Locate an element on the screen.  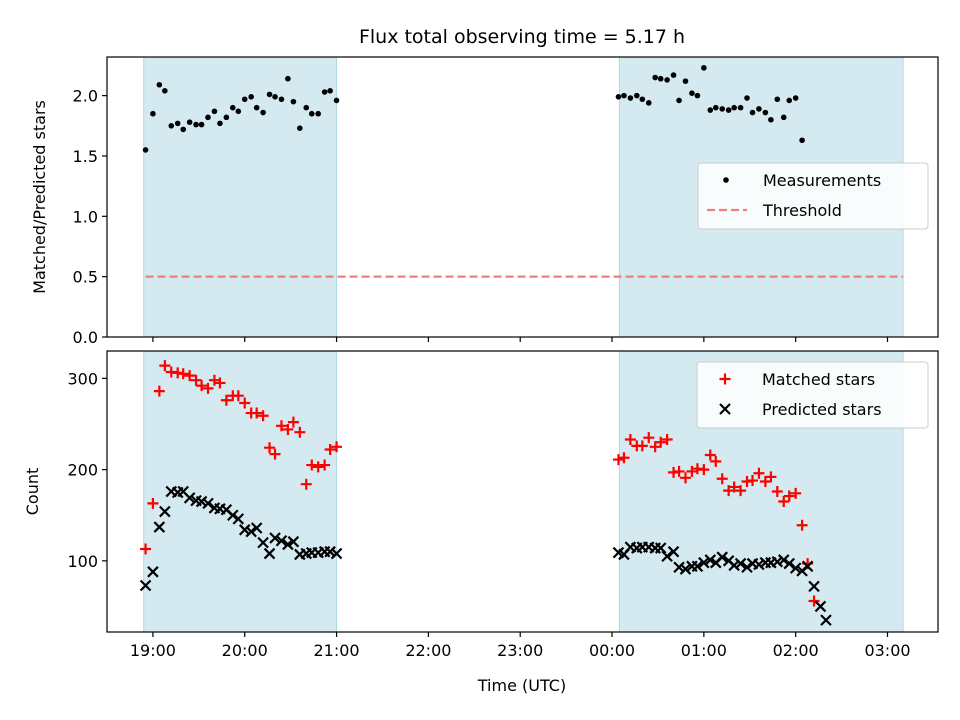
x-tick-label: 00:00 is located at coordinates (612, 650).